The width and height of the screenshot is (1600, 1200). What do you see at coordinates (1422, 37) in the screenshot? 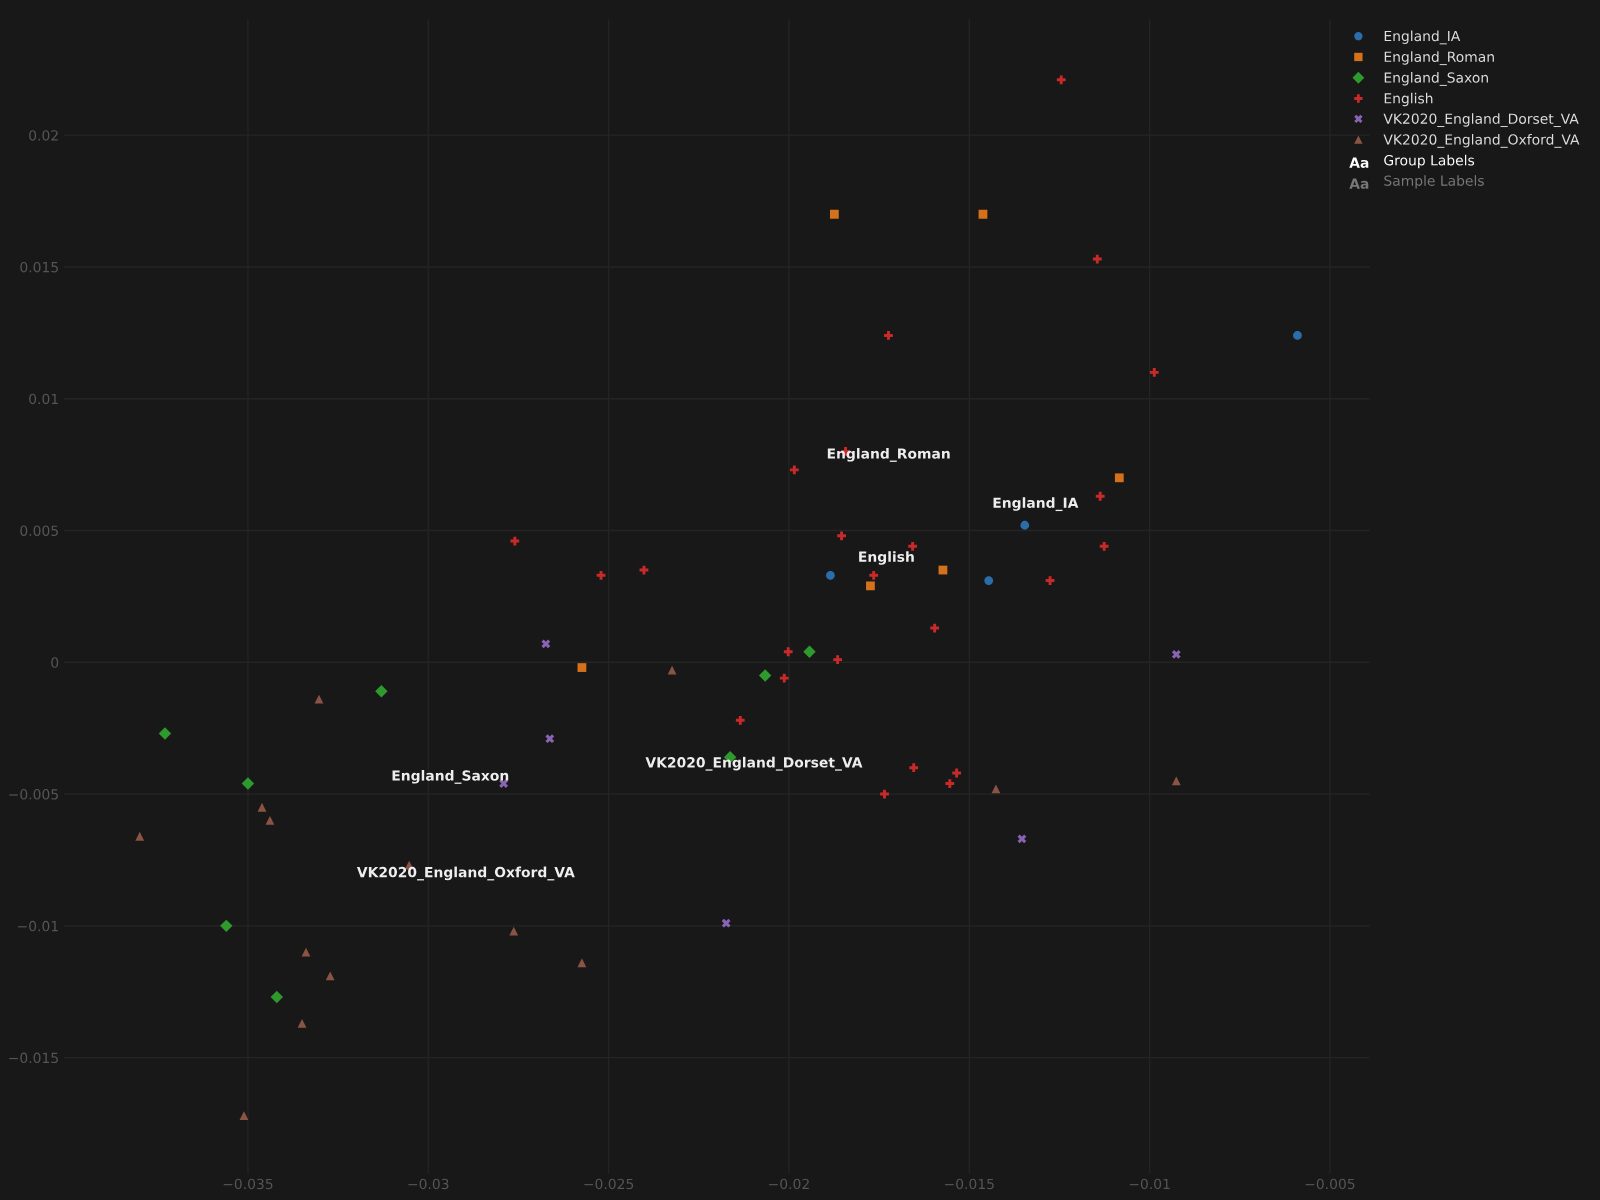
I see `legend-label: England_IA` at bounding box center [1422, 37].